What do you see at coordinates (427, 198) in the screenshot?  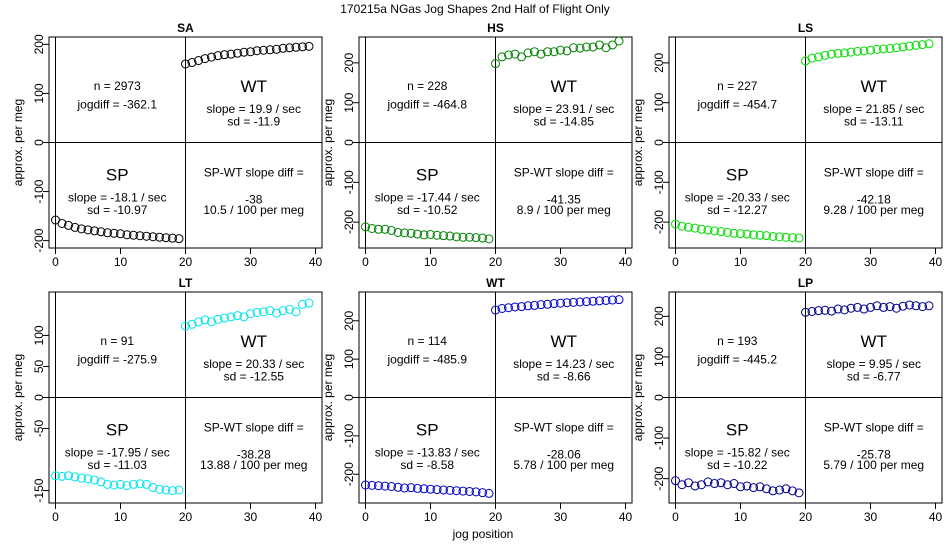 I see `sp-slope: slope = -17.44 / sec` at bounding box center [427, 198].